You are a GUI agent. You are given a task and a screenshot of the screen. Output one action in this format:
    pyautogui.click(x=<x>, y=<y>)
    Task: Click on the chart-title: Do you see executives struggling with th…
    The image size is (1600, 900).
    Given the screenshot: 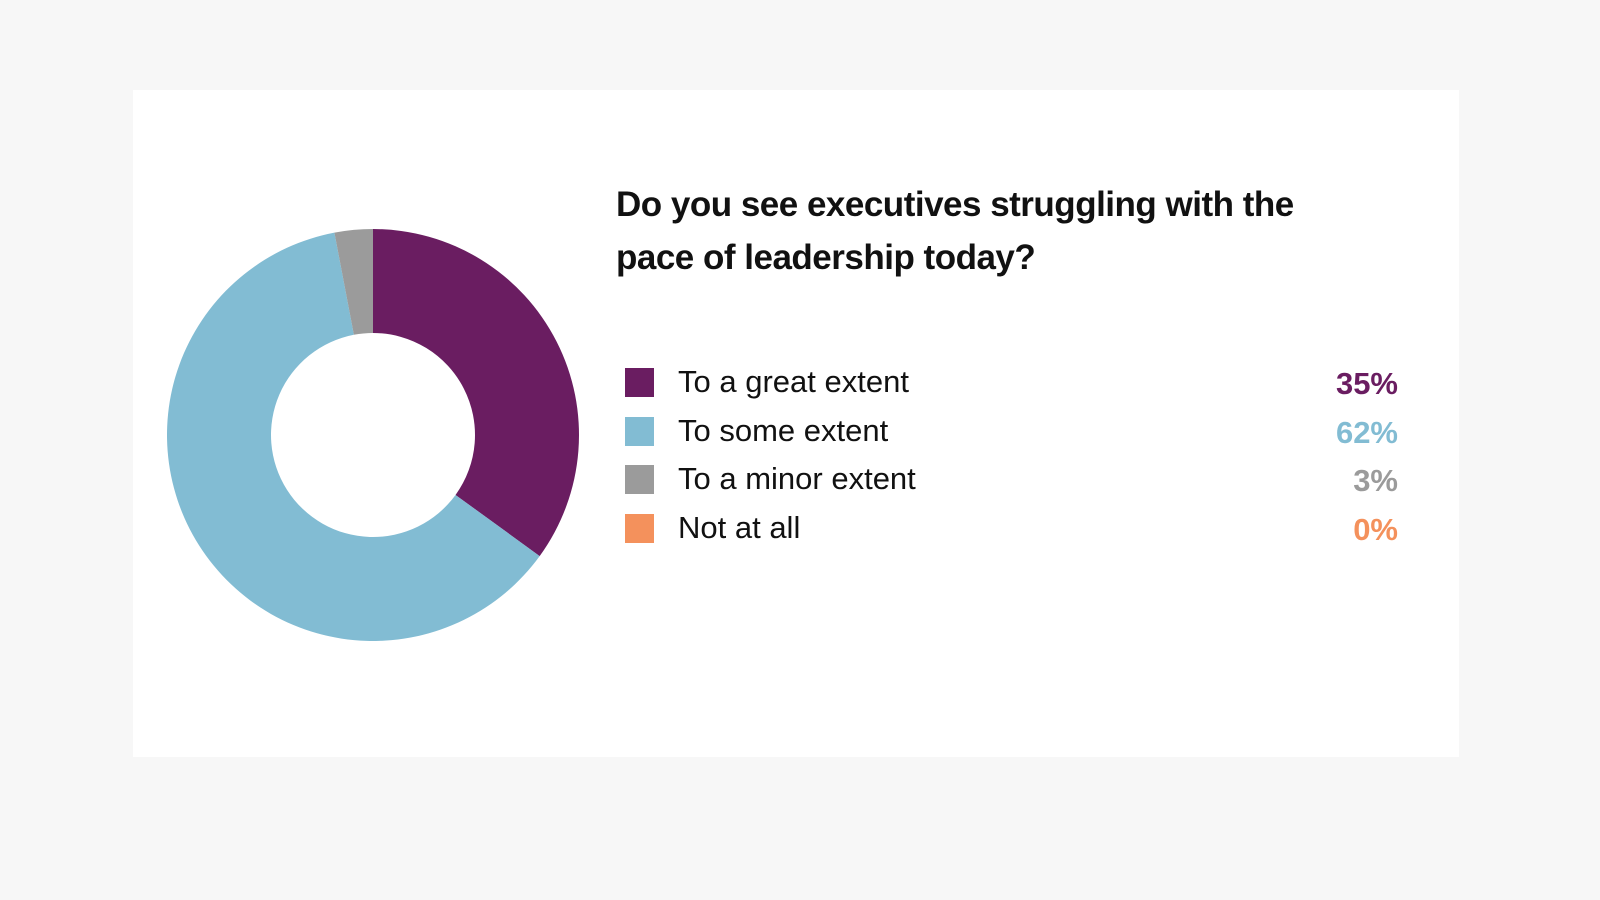 What is the action you would take?
    pyautogui.click(x=955, y=231)
    